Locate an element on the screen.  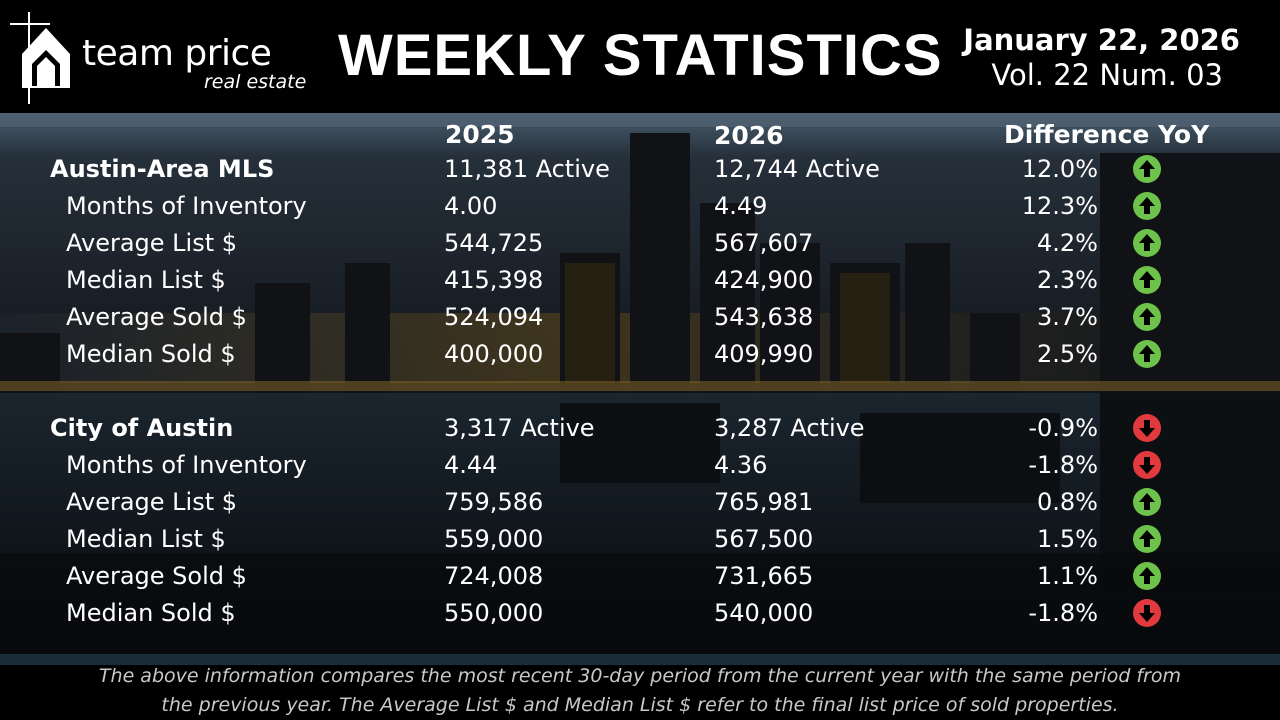
difference-percent: -0.9% is located at coordinates (1063, 428).